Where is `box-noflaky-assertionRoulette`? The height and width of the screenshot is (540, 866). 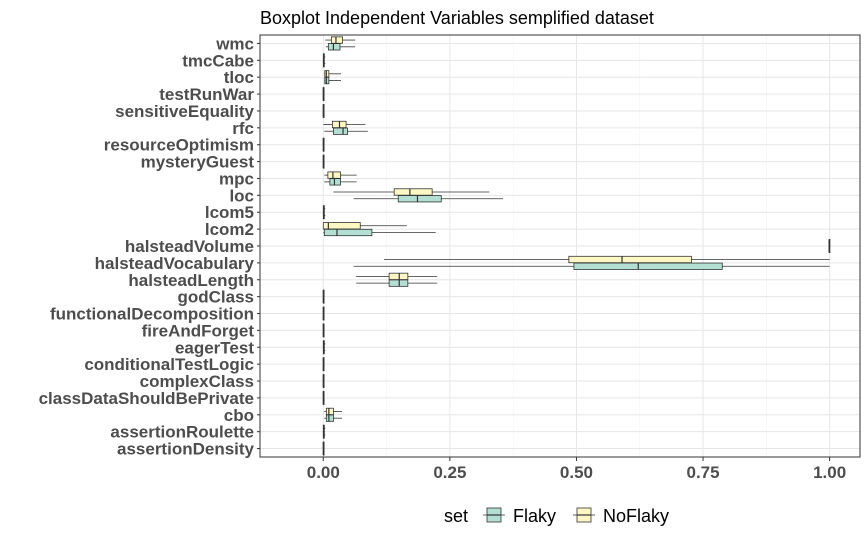
box-noflaky-assertionRoulette is located at coordinates (324, 428).